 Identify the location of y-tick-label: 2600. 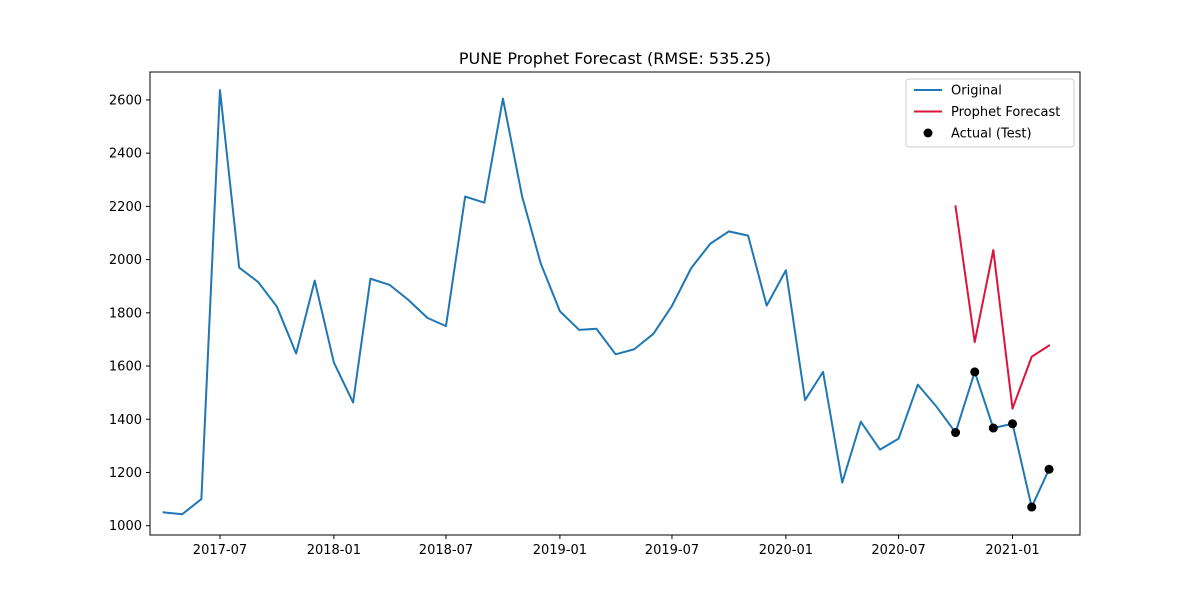
(125, 100).